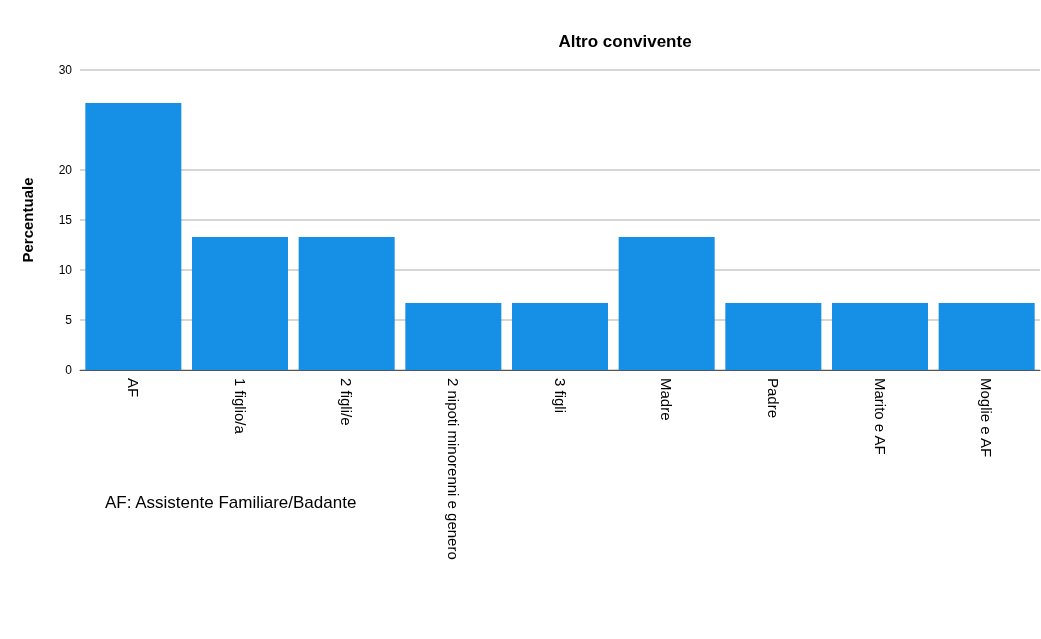 The height and width of the screenshot is (639, 1041). What do you see at coordinates (65, 270) in the screenshot?
I see `y-tick-label: 10` at bounding box center [65, 270].